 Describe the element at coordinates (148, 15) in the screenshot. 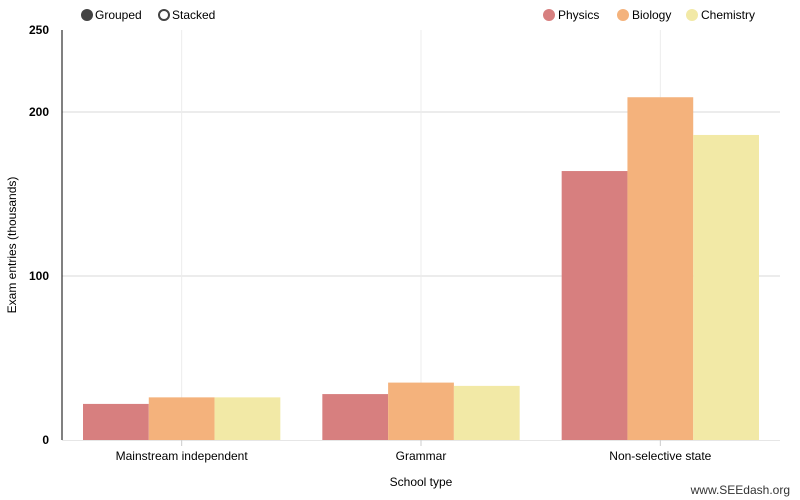

I see `chart-mode-toggle: Grouped Stacked` at that location.